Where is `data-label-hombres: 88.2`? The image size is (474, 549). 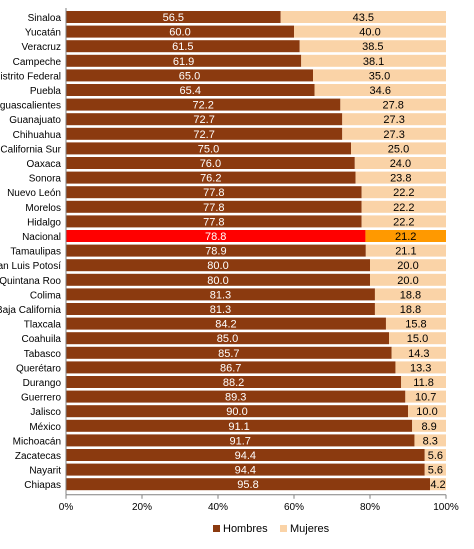 data-label-hombres: 88.2 is located at coordinates (233, 383).